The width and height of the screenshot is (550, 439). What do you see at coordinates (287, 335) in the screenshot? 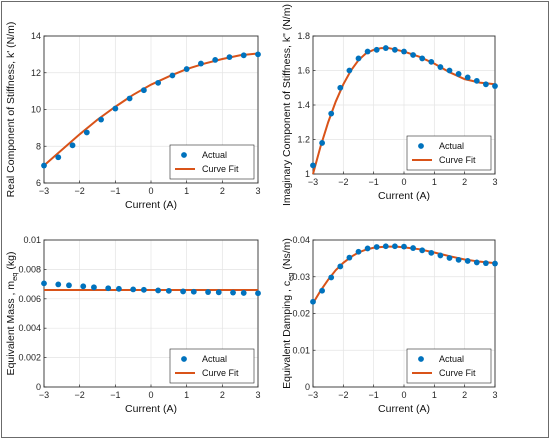
I see `y-axis-label-main: Equivalent Damping , c` at bounding box center [287, 335].